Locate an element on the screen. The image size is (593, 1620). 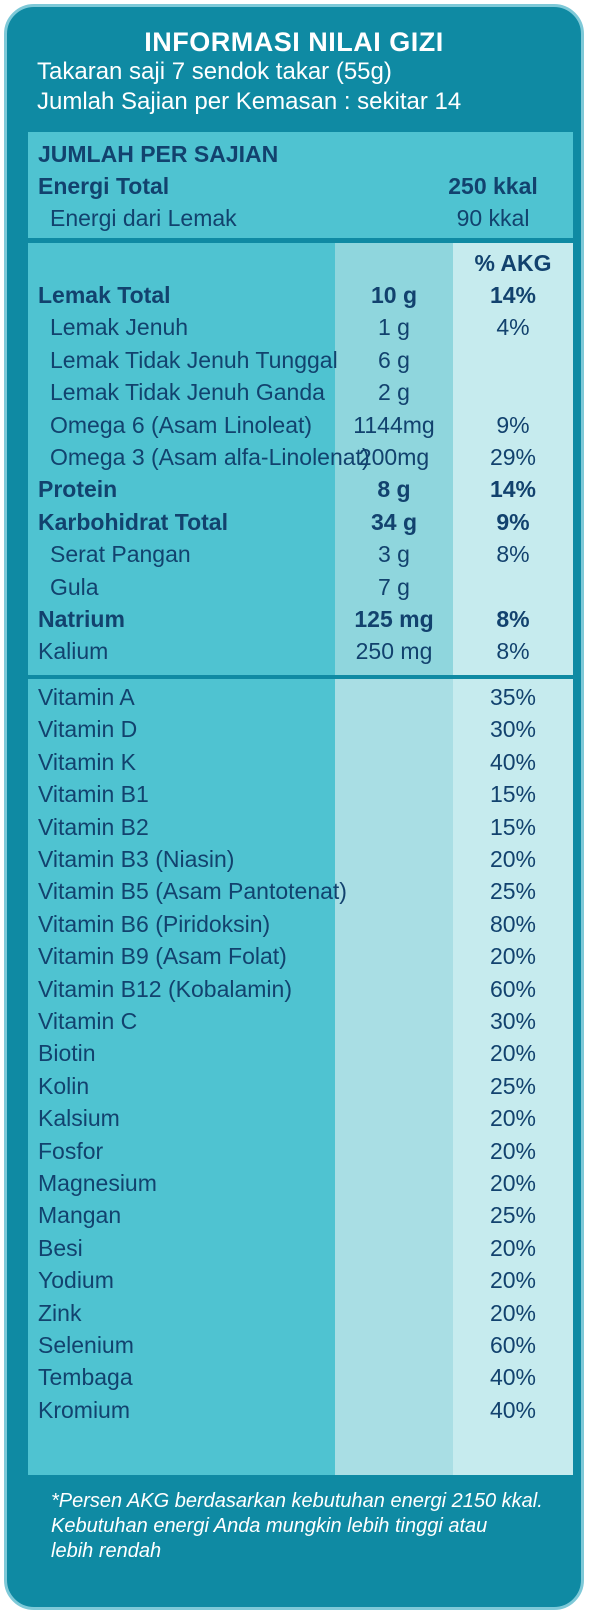
nutrient-amount: 1144mg is located at coordinates (394, 424).